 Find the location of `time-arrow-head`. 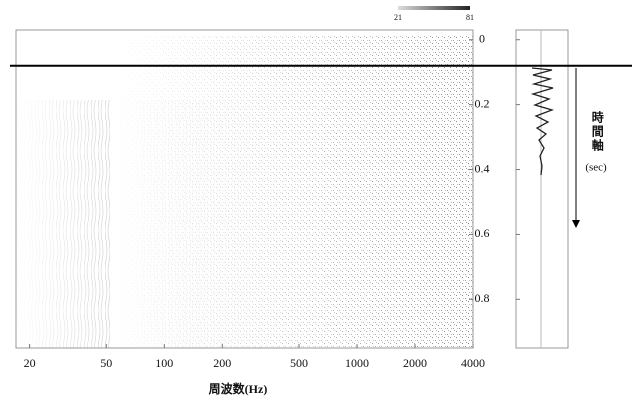

time-arrow-head is located at coordinates (576, 224).